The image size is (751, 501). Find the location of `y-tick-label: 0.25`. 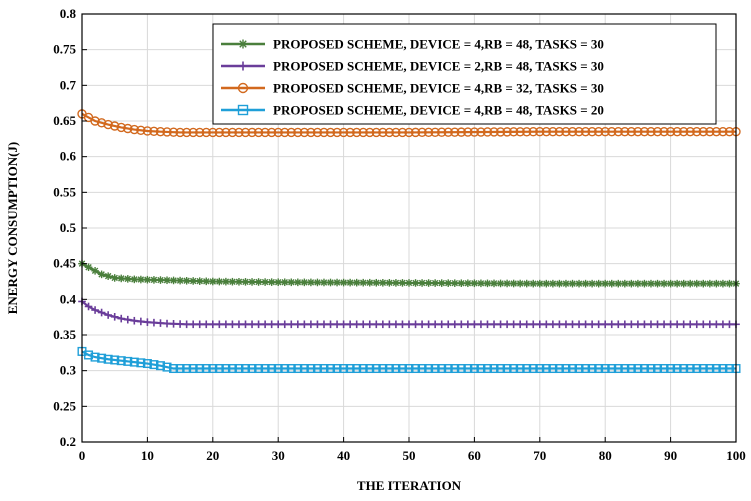

y-tick-label: 0.25 is located at coordinates (64, 405).